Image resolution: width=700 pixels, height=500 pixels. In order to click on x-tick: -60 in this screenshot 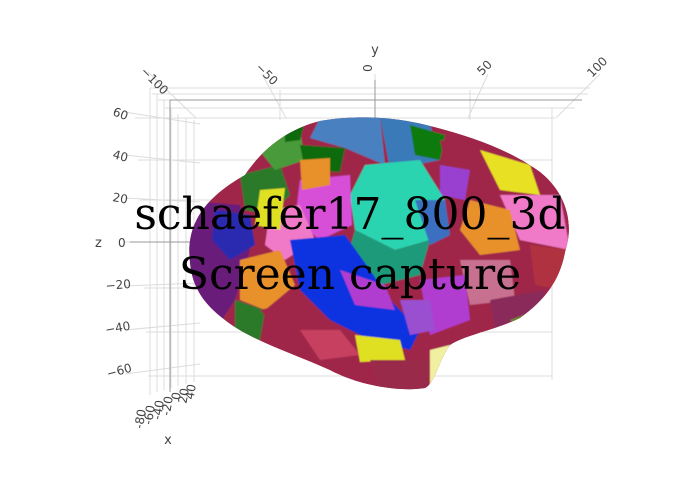, I will do `click(149, 415)`.